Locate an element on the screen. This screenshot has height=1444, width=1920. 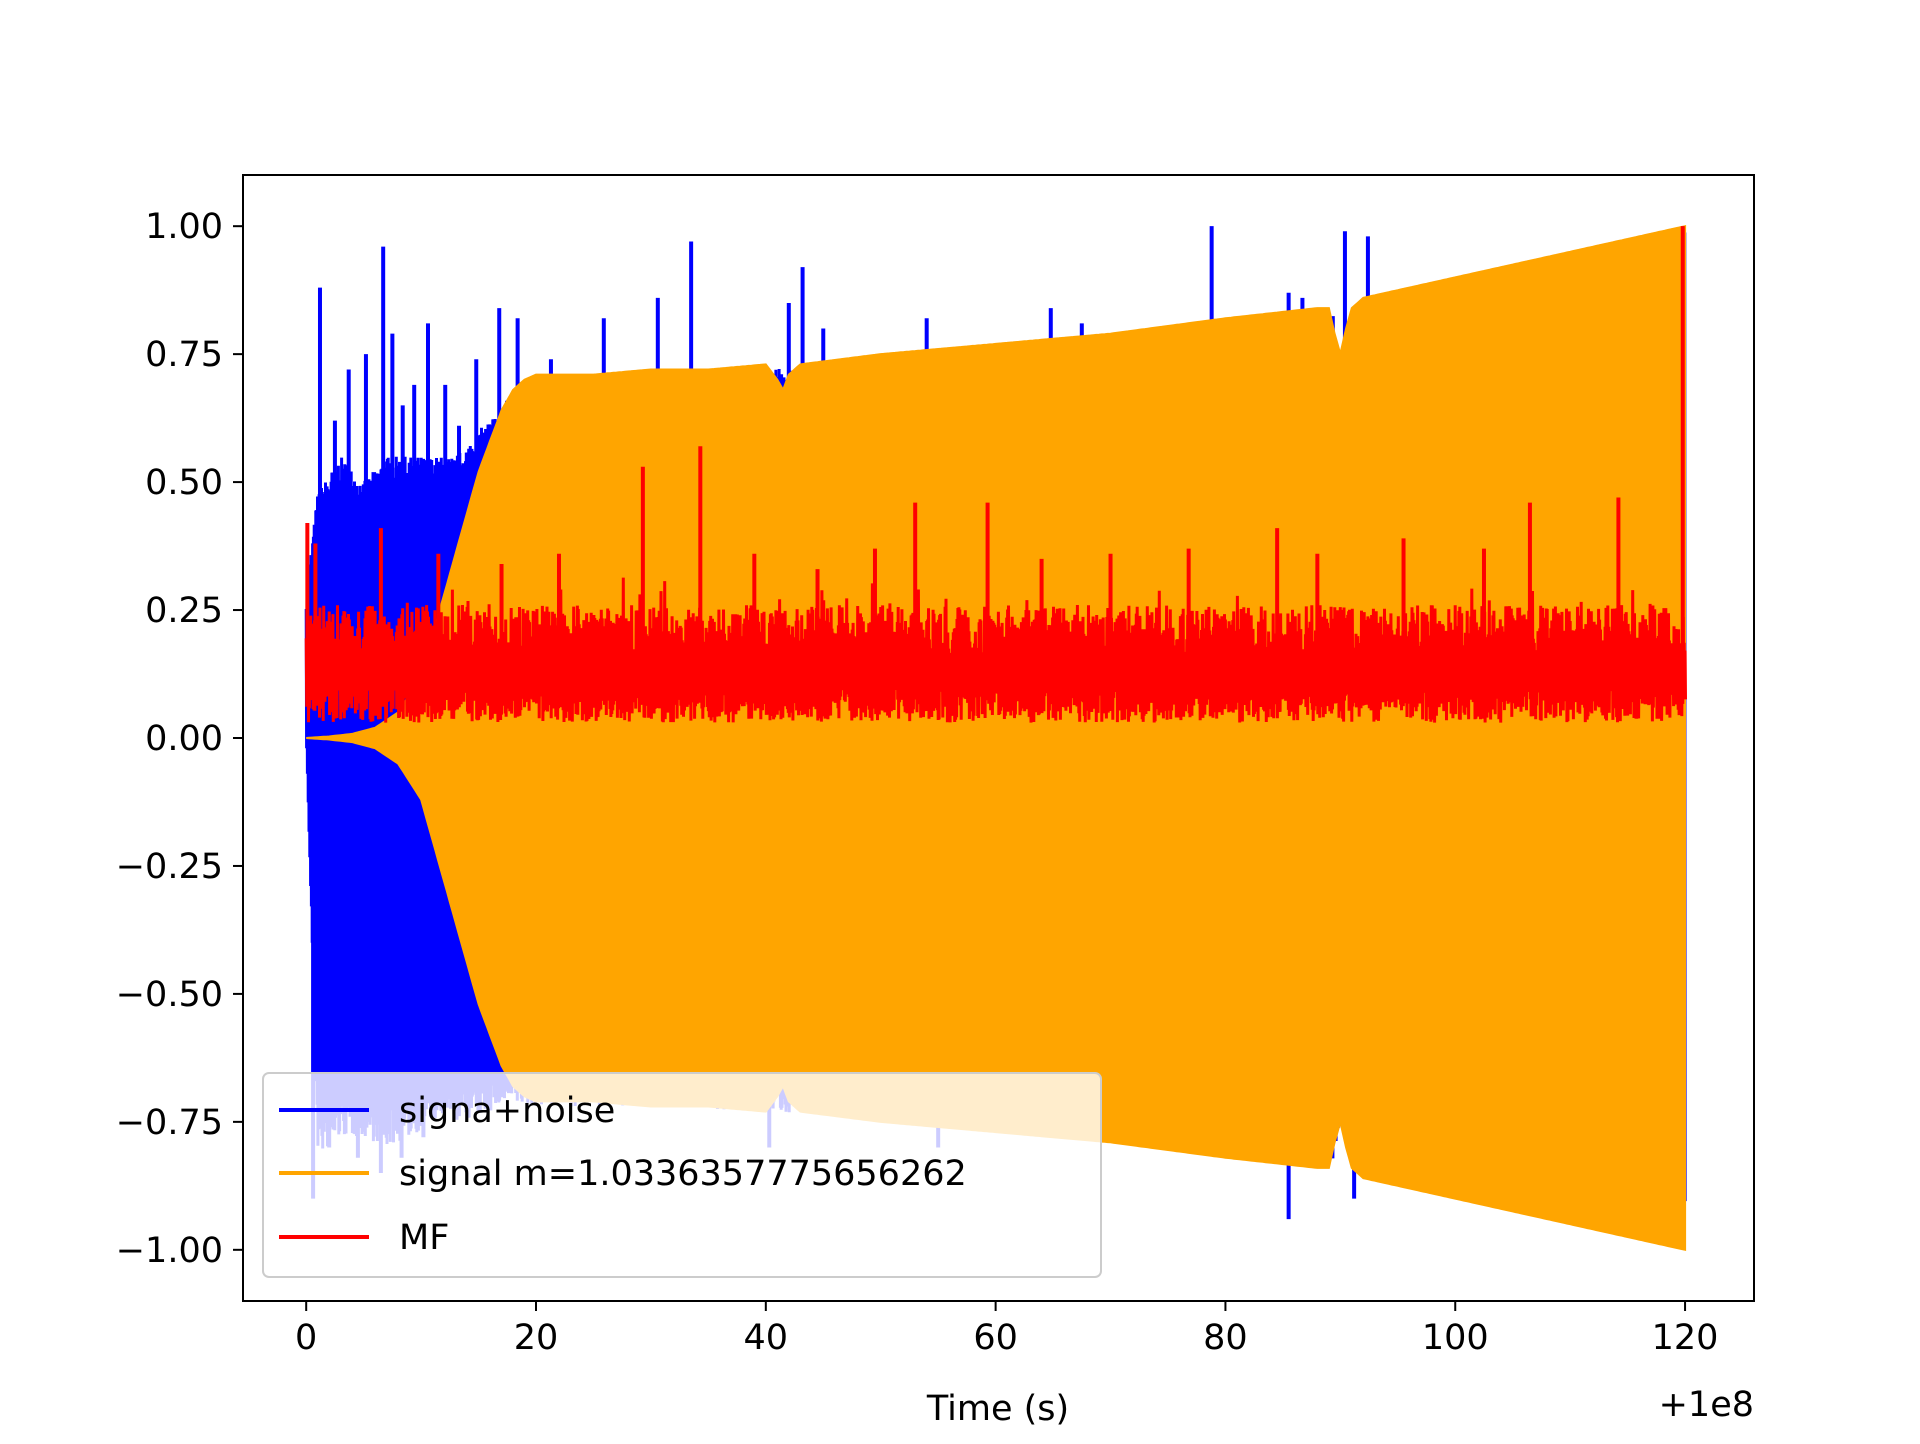
series-mf-line is located at coordinates (995, 650).